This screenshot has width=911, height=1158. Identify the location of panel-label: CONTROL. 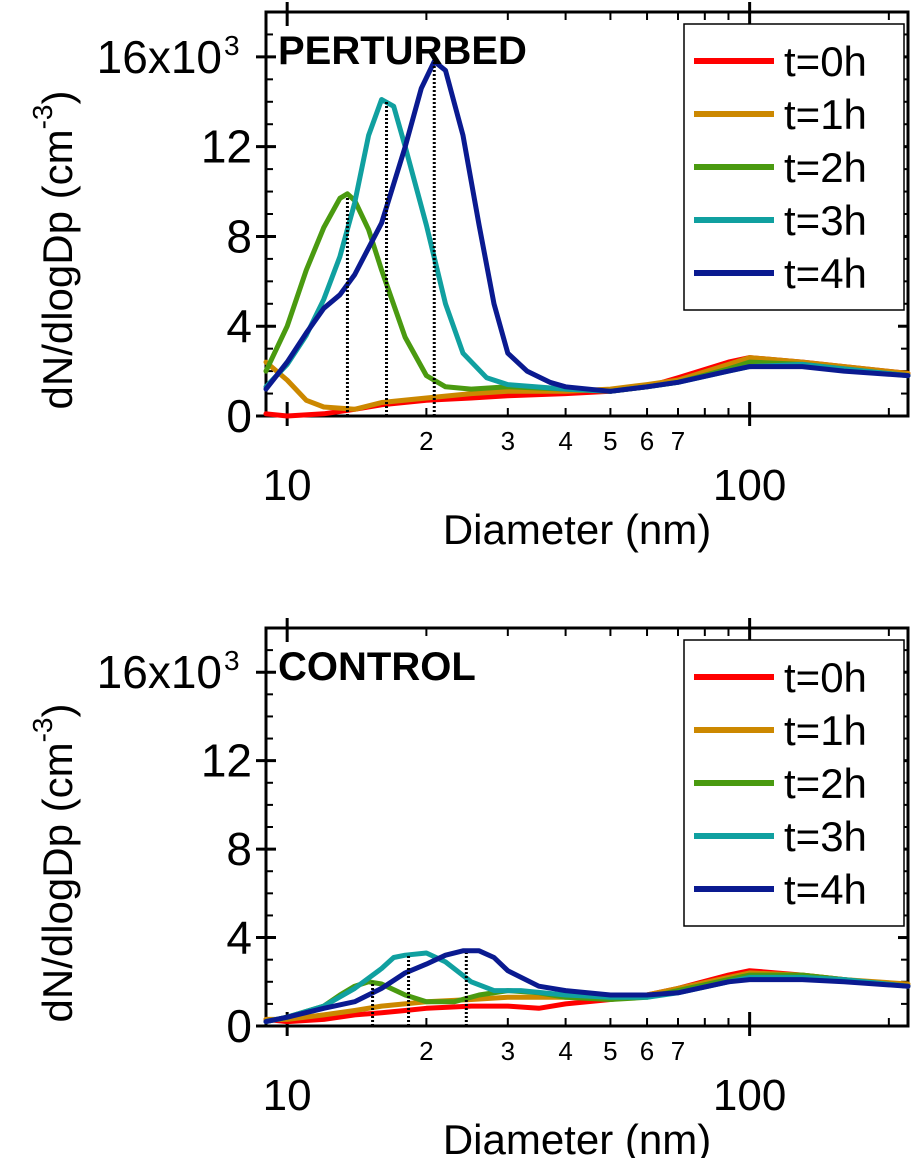
(377, 667).